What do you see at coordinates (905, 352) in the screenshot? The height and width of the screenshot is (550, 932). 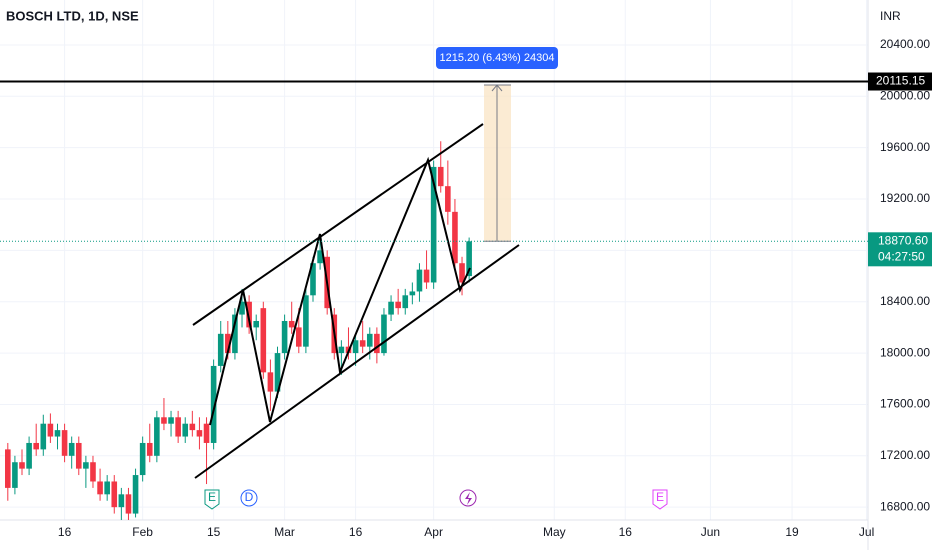 I see `y-tick-label: 18000.00` at bounding box center [905, 352].